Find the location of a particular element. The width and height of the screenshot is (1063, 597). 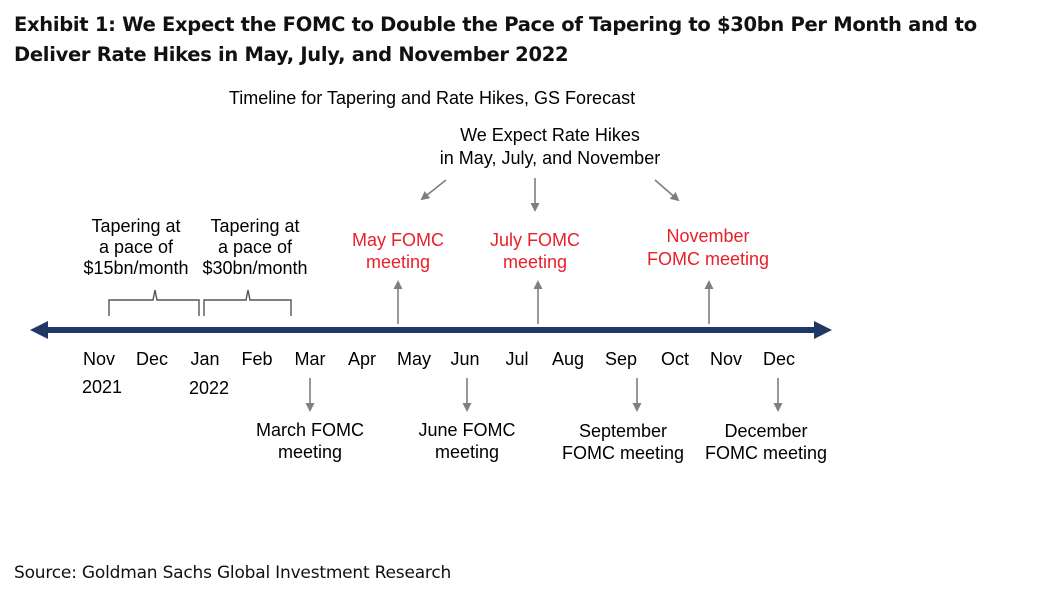

month-label: Apr is located at coordinates (362, 359).